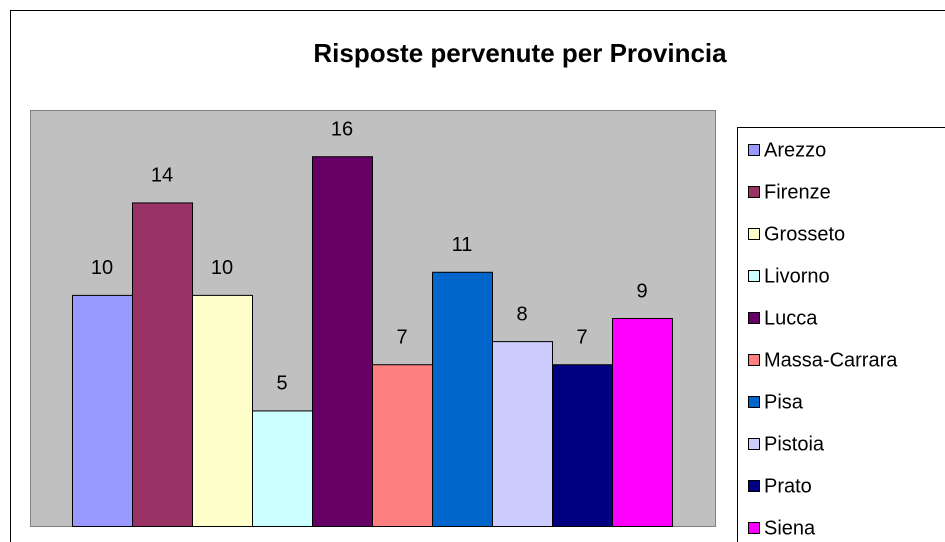  Describe the element at coordinates (795, 150) in the screenshot. I see `legend-label: Arezzo` at that location.